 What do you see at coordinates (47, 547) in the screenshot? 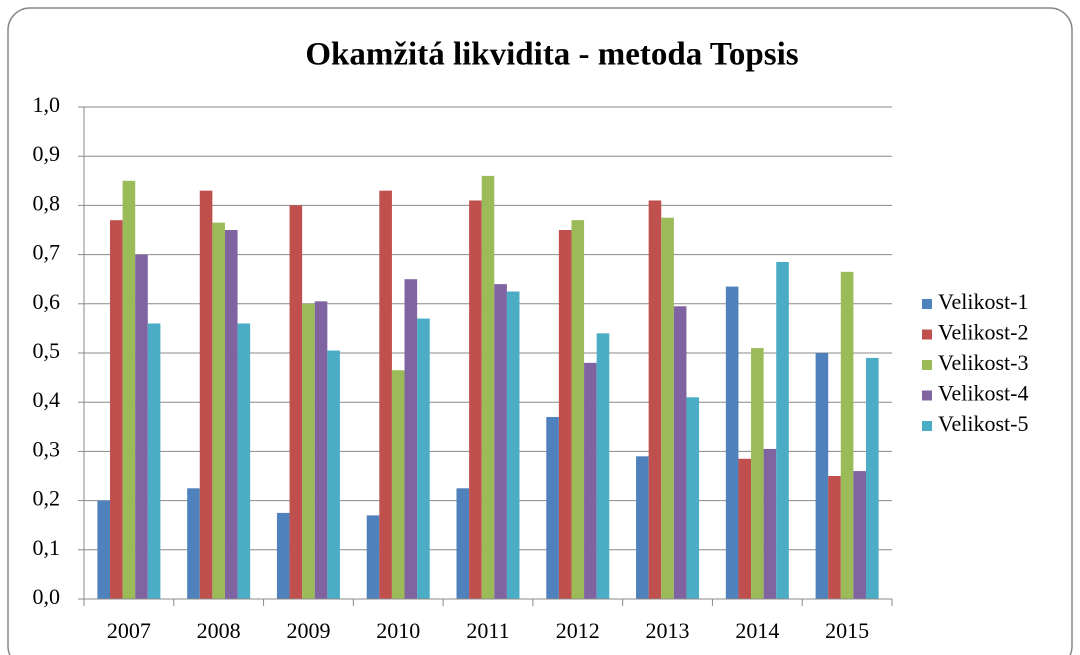
I see `y-tick-label: 0,1` at bounding box center [47, 547].